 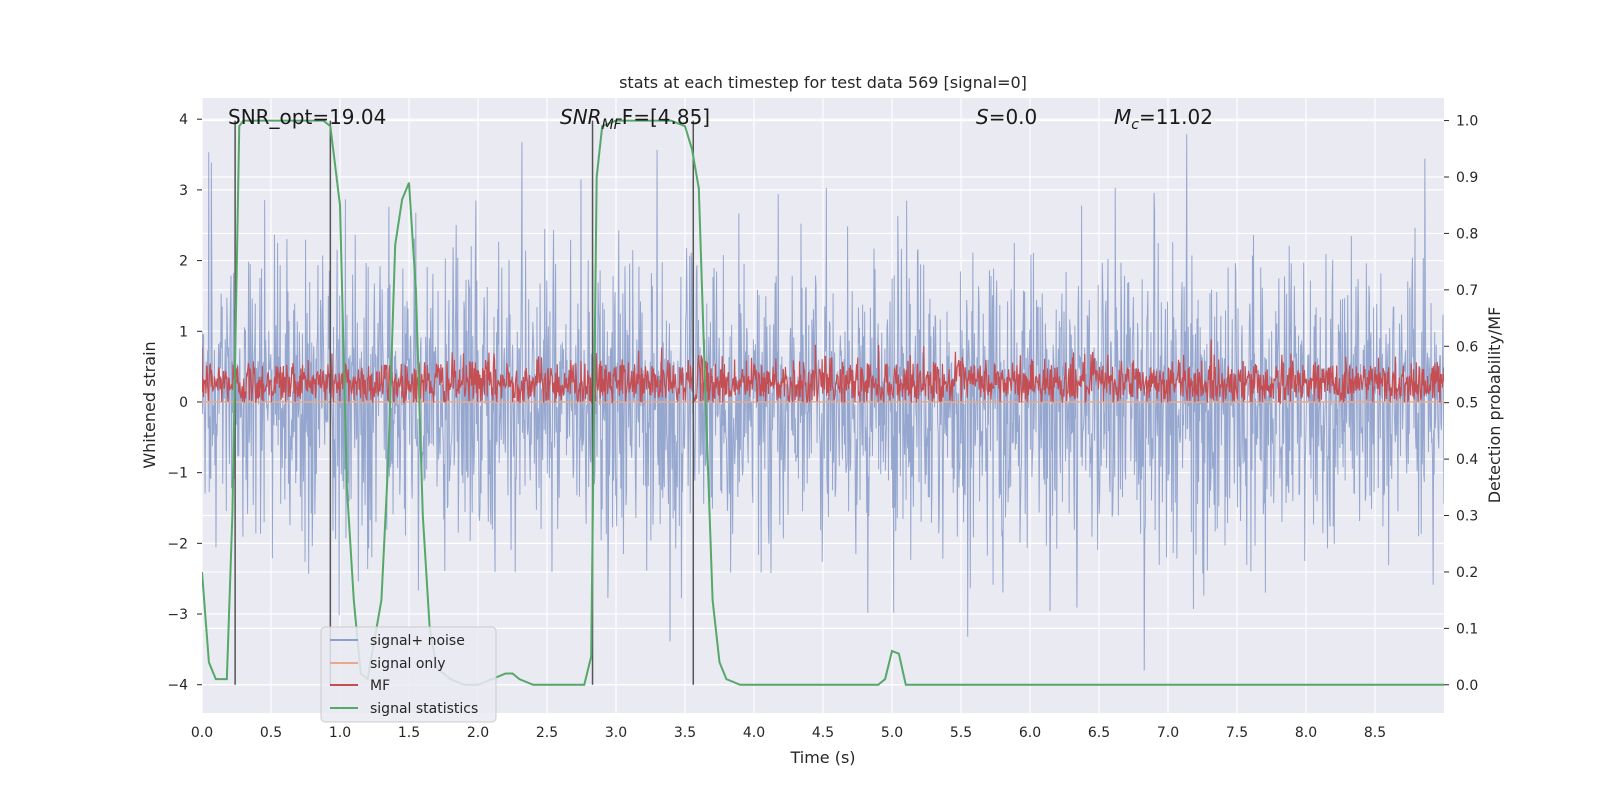 I want to click on x-tick-label: 3.0, so click(x=616, y=733).